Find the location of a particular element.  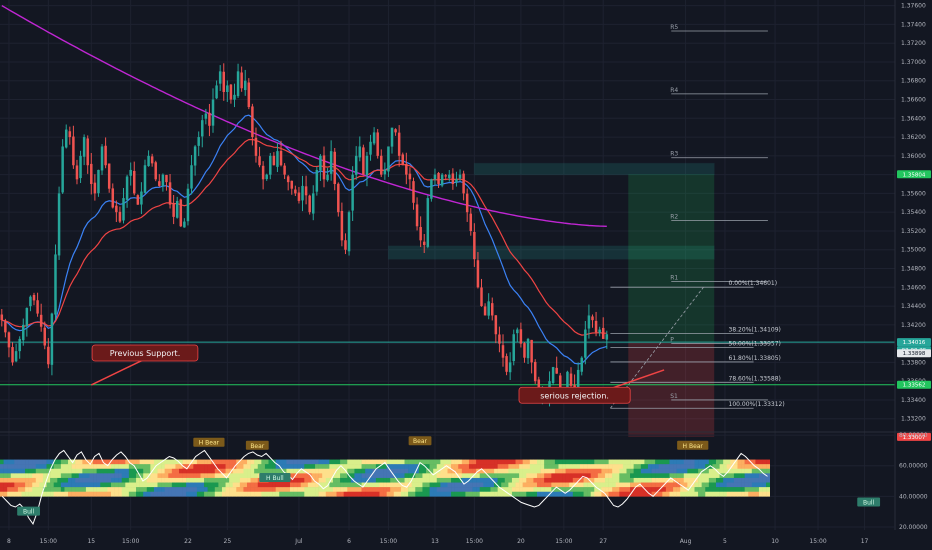

annotation-text: serious rejection. is located at coordinates (574, 395).